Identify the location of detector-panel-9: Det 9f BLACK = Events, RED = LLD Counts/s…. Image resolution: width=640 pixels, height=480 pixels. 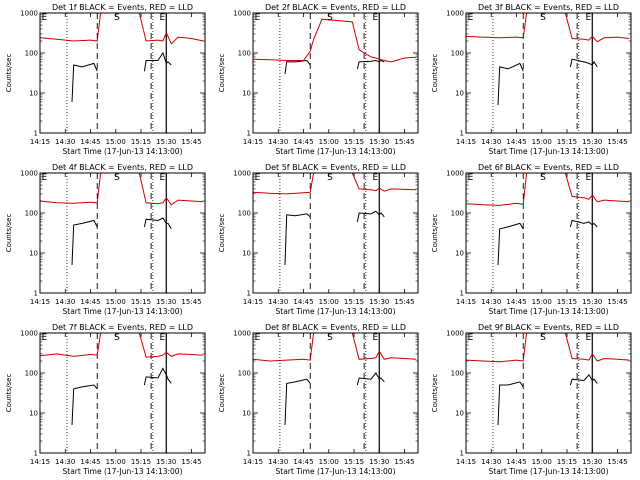
(531, 399).